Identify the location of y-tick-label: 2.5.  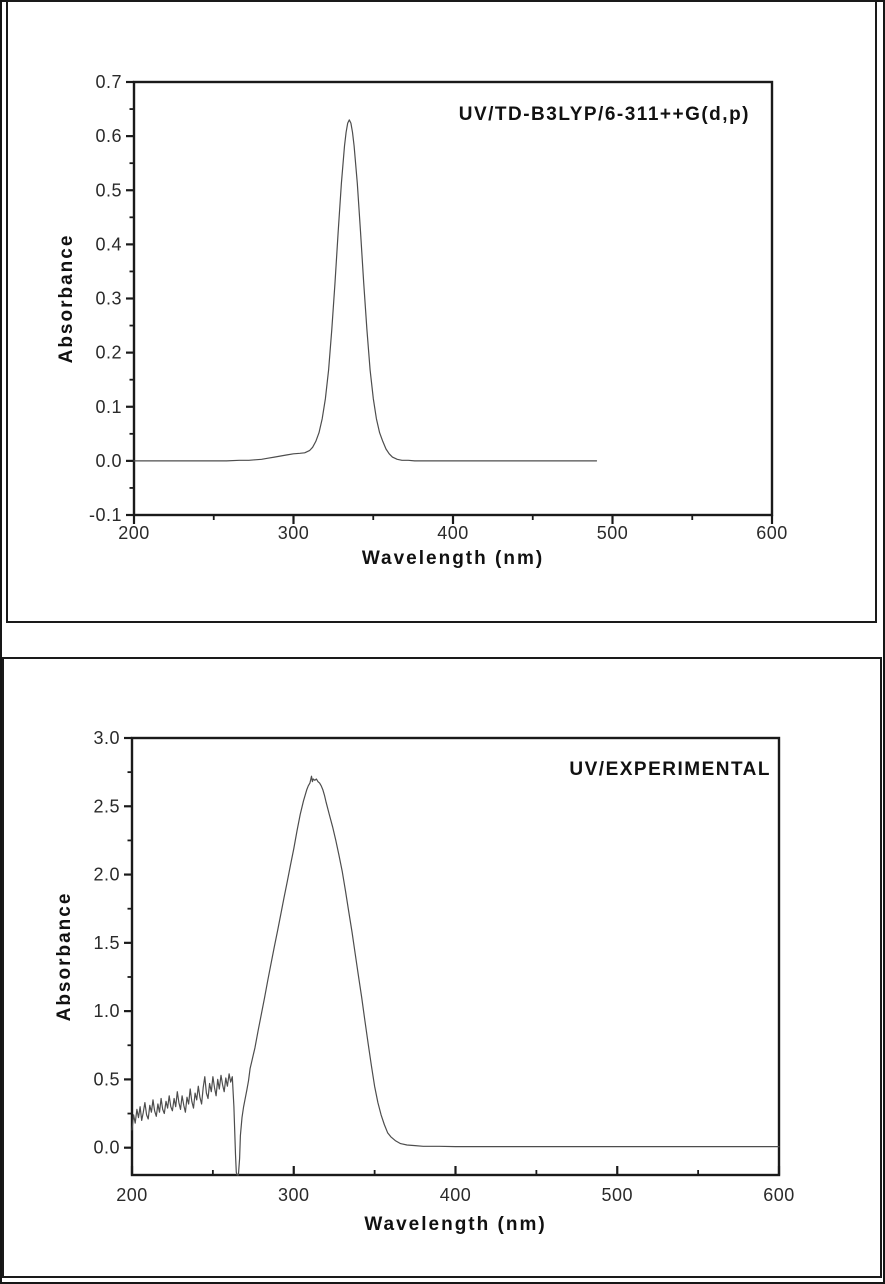
(106, 806).